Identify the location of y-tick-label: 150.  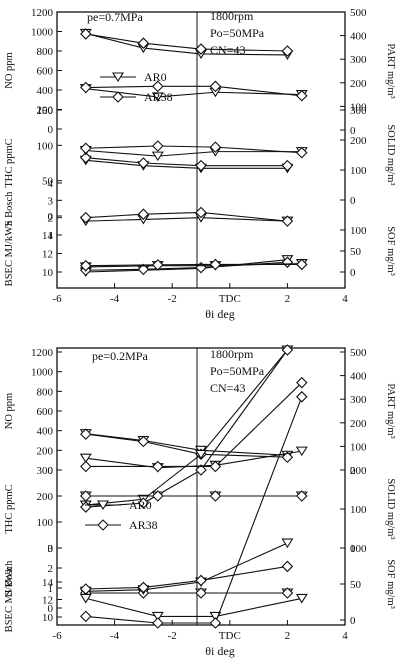
(45, 111).